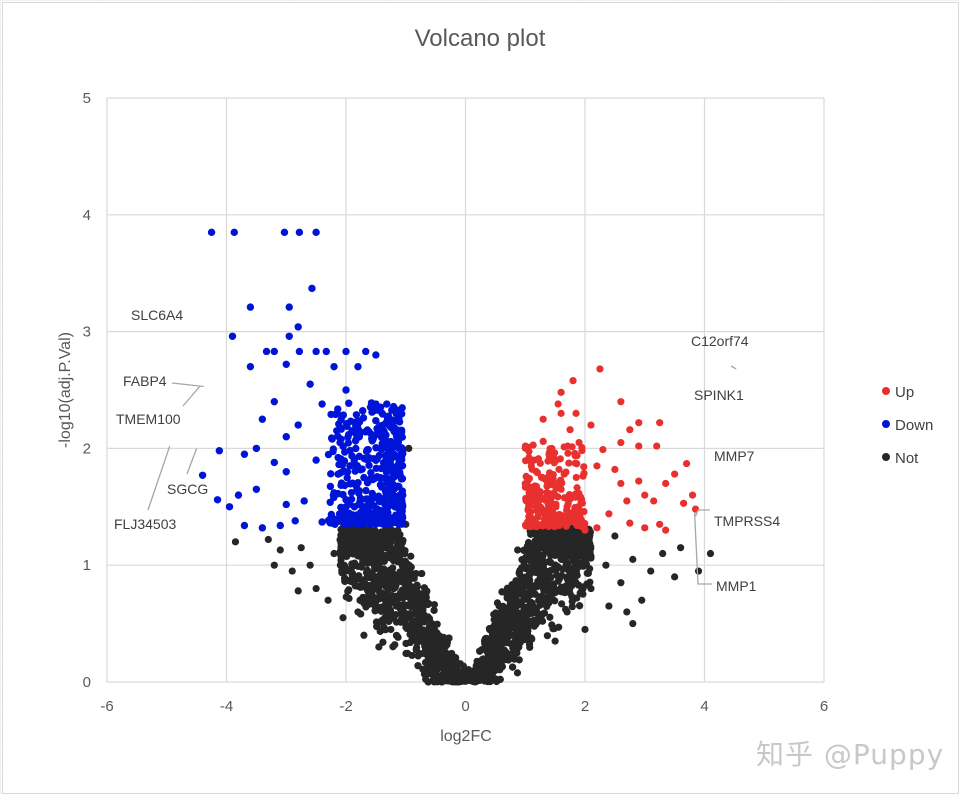 This screenshot has width=959, height=795. Describe the element at coordinates (106, 706) in the screenshot. I see `x-tick-label: -6` at that location.